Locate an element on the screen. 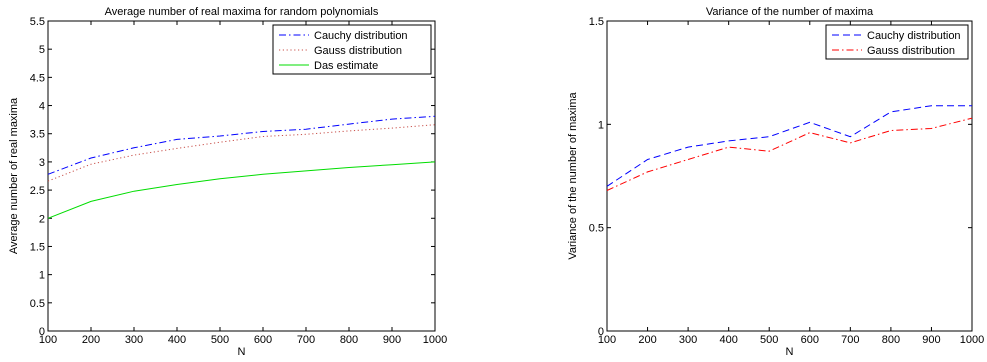  y-tick-label: 3 is located at coordinates (42, 163).